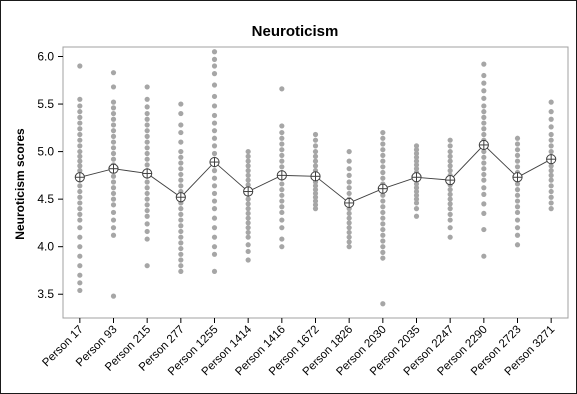  I want to click on mean-series, so click(315, 174).